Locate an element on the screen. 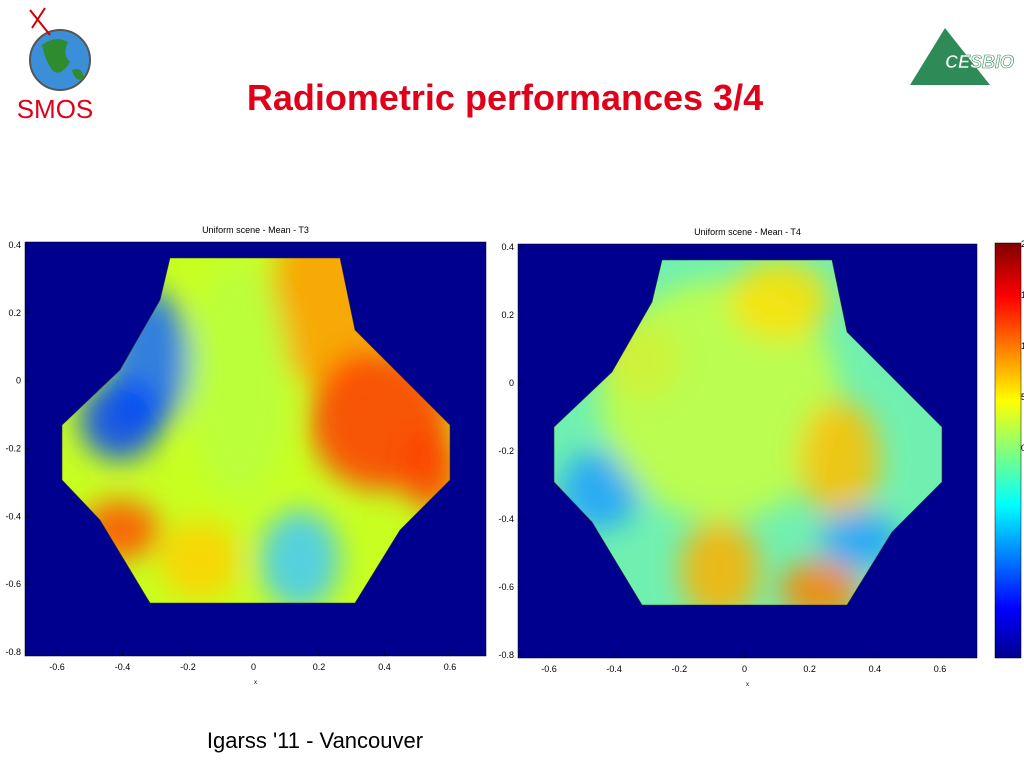  logo-text: CESBIO is located at coordinates (979, 62).